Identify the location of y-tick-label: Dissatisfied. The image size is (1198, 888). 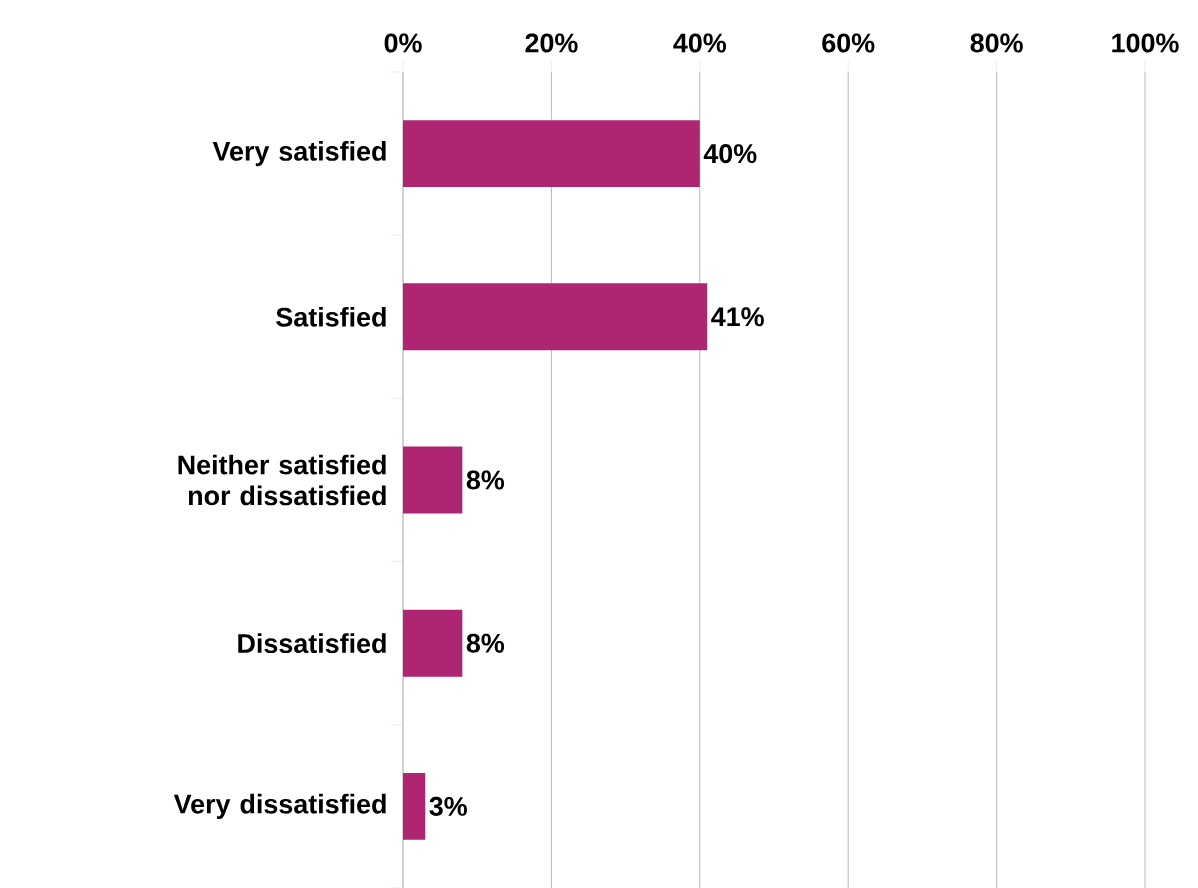
(312, 643).